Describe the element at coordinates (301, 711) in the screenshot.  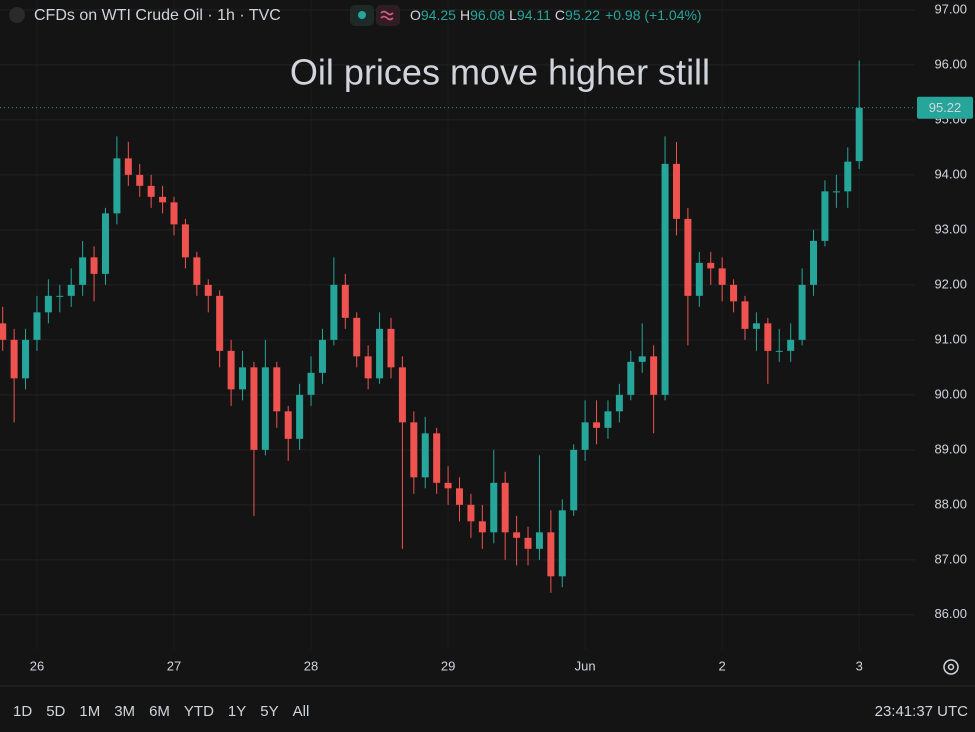
I see `range-button: All` at that location.